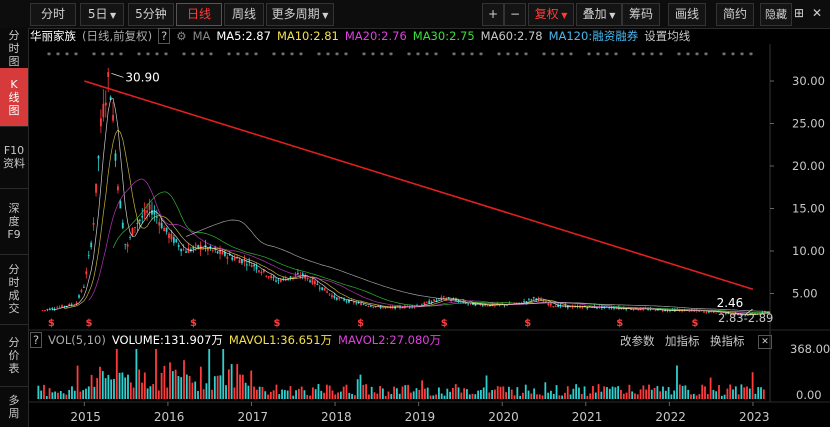 The image size is (830, 427). I want to click on gear-icon: ⚙, so click(181, 36).